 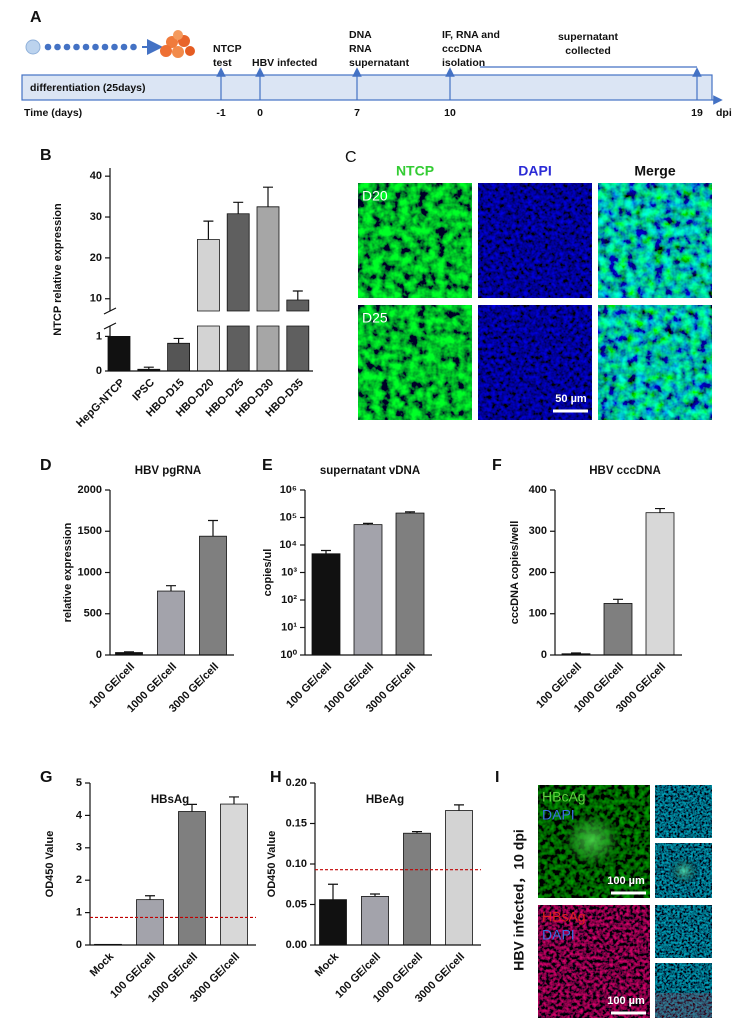 I want to click on stain-overlay, so click(x=683, y=1005).